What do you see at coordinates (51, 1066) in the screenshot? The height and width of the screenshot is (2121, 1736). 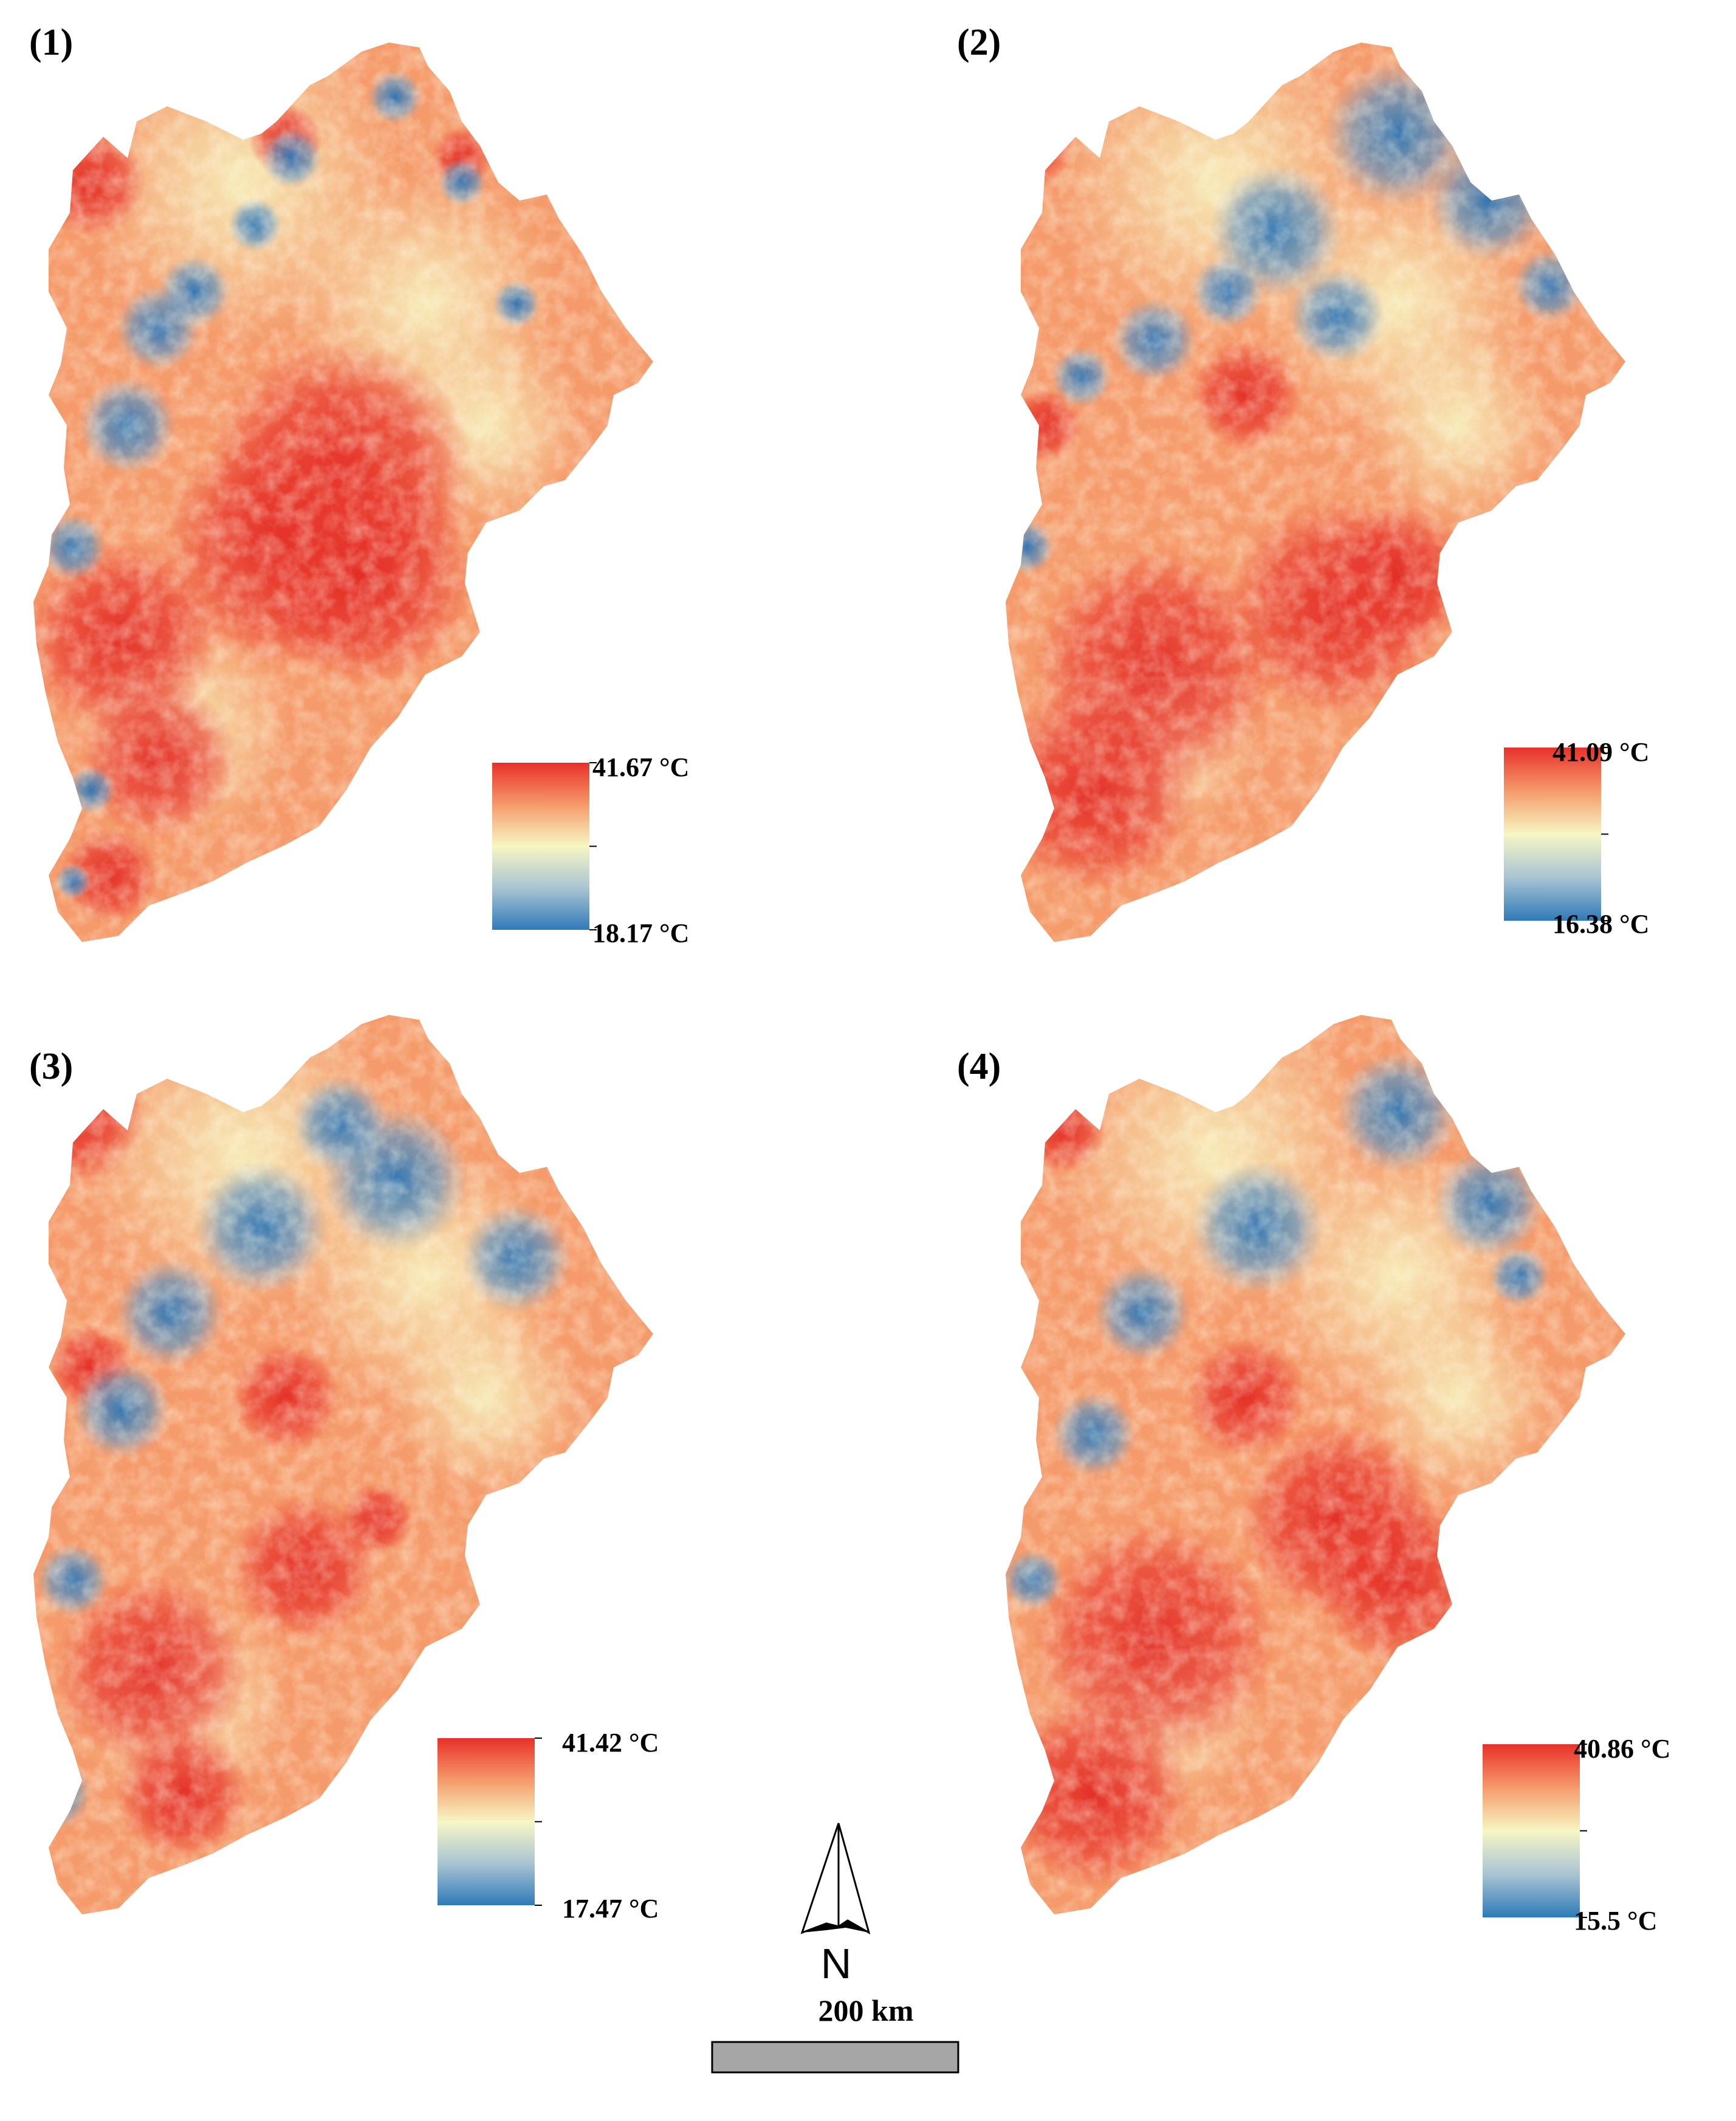 I see `panel-label: (3)` at bounding box center [51, 1066].